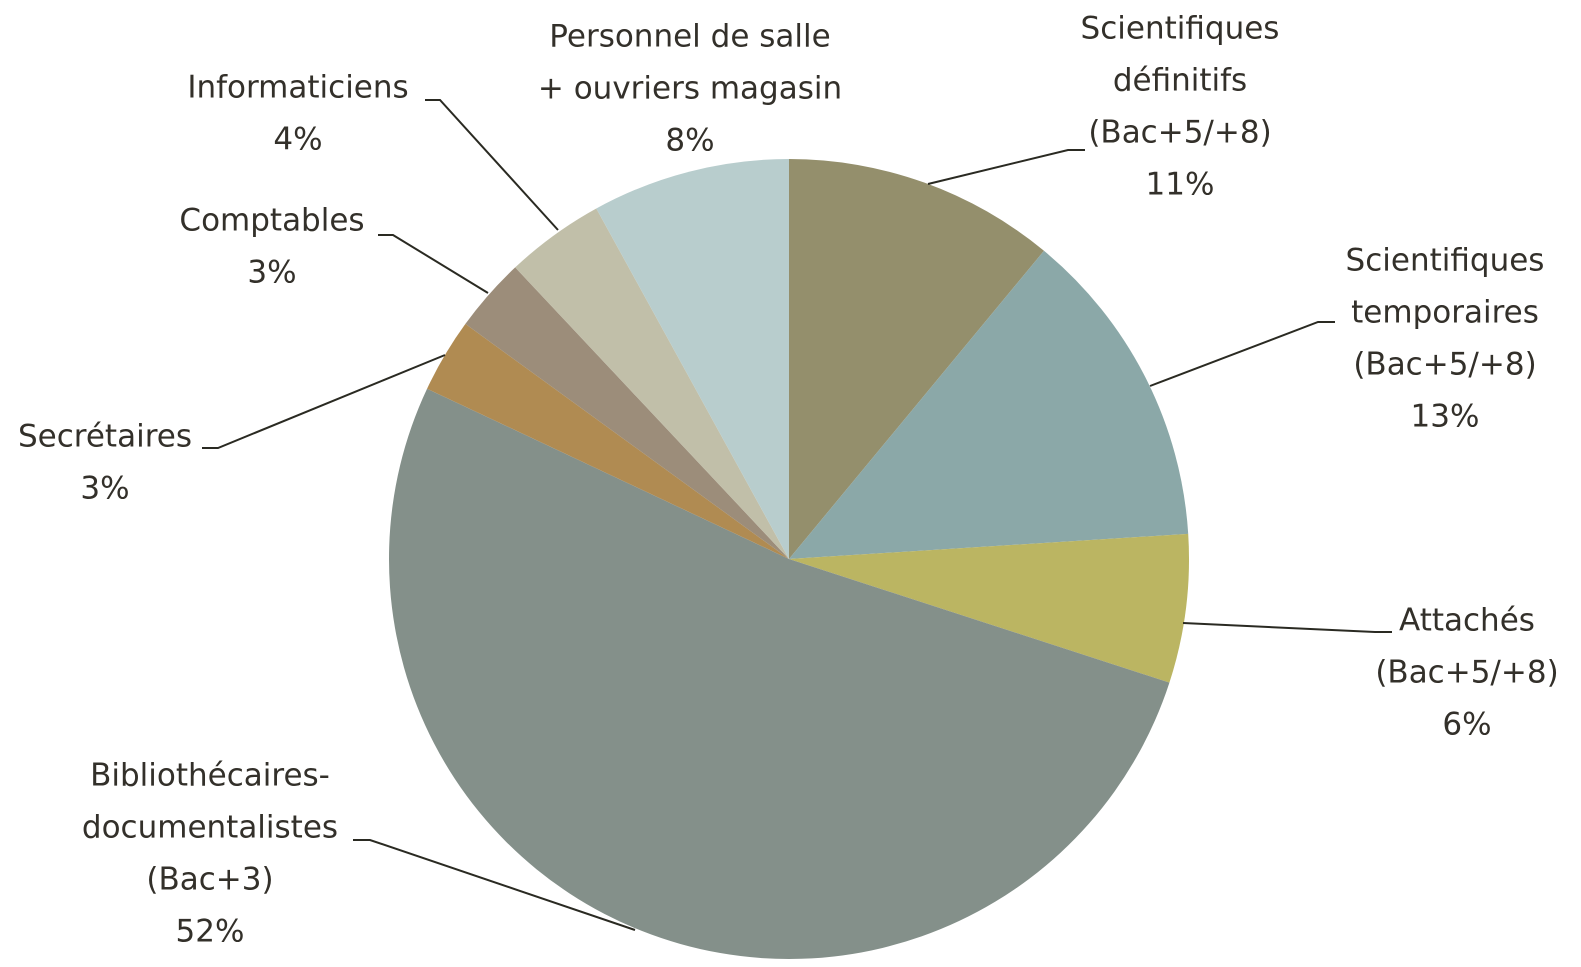 The image size is (1581, 967). Describe the element at coordinates (1445, 417) in the screenshot. I see `value-label: 13%` at that location.